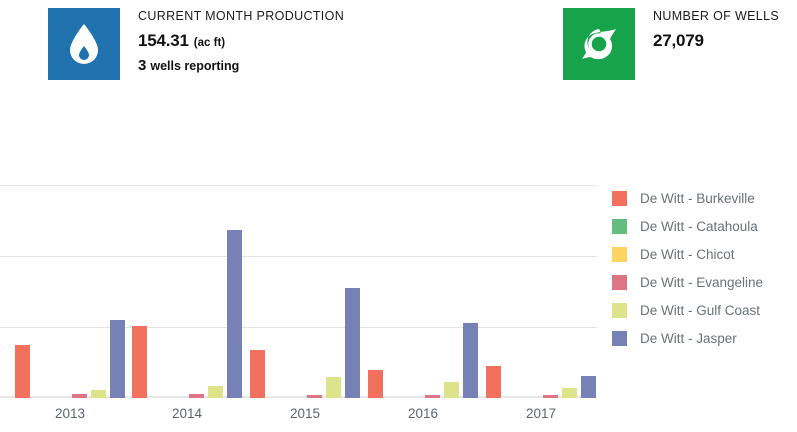 Image resolution: width=797 pixels, height=432 pixels. Describe the element at coordinates (305, 413) in the screenshot. I see `x-axis-tick-2015: 2015` at that location.